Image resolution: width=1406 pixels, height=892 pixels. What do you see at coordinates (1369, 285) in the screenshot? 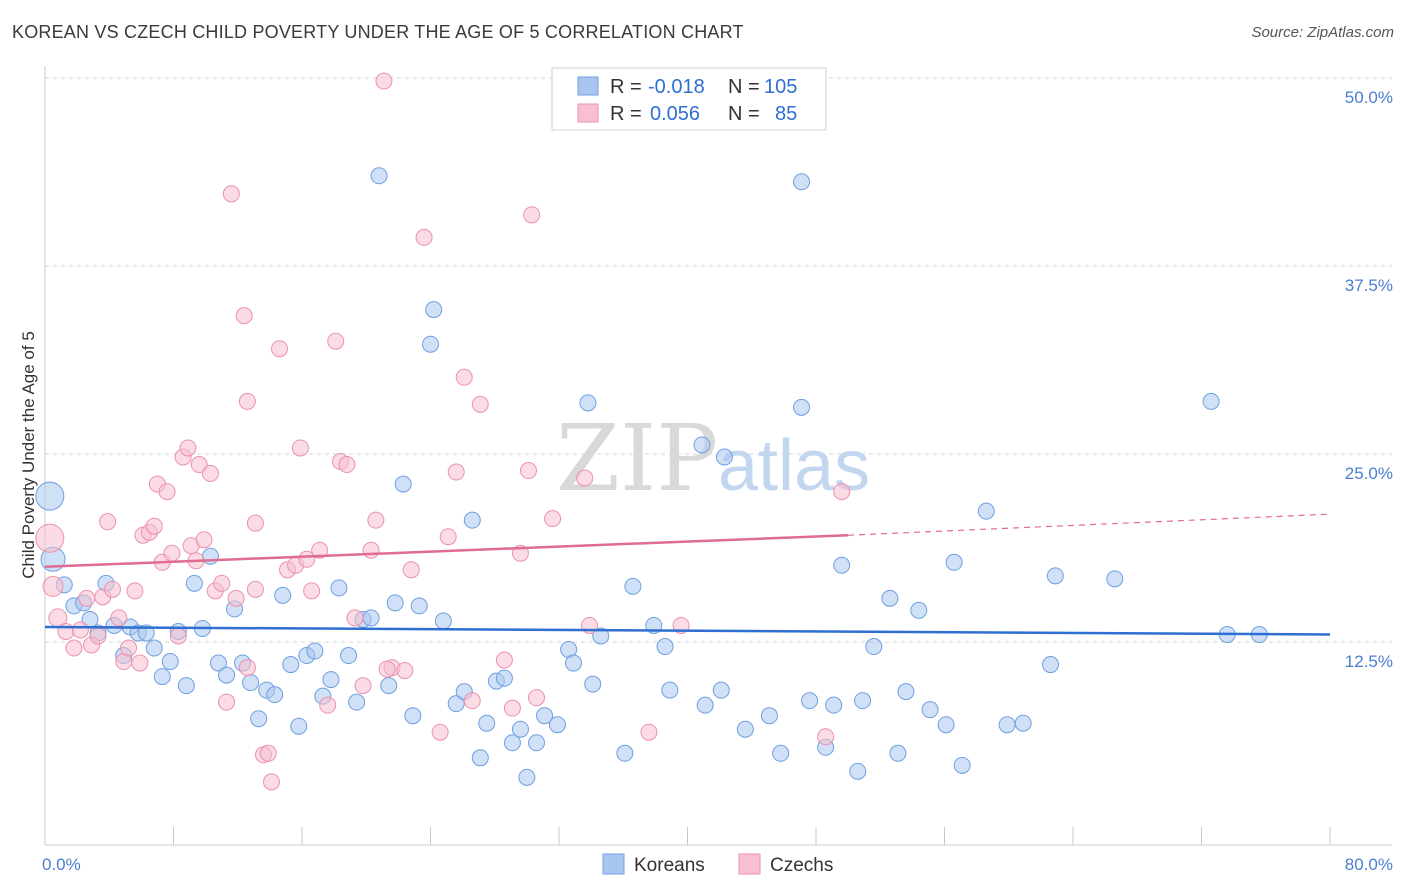
I see `y-tick-label: 37.5%` at bounding box center [1369, 285].